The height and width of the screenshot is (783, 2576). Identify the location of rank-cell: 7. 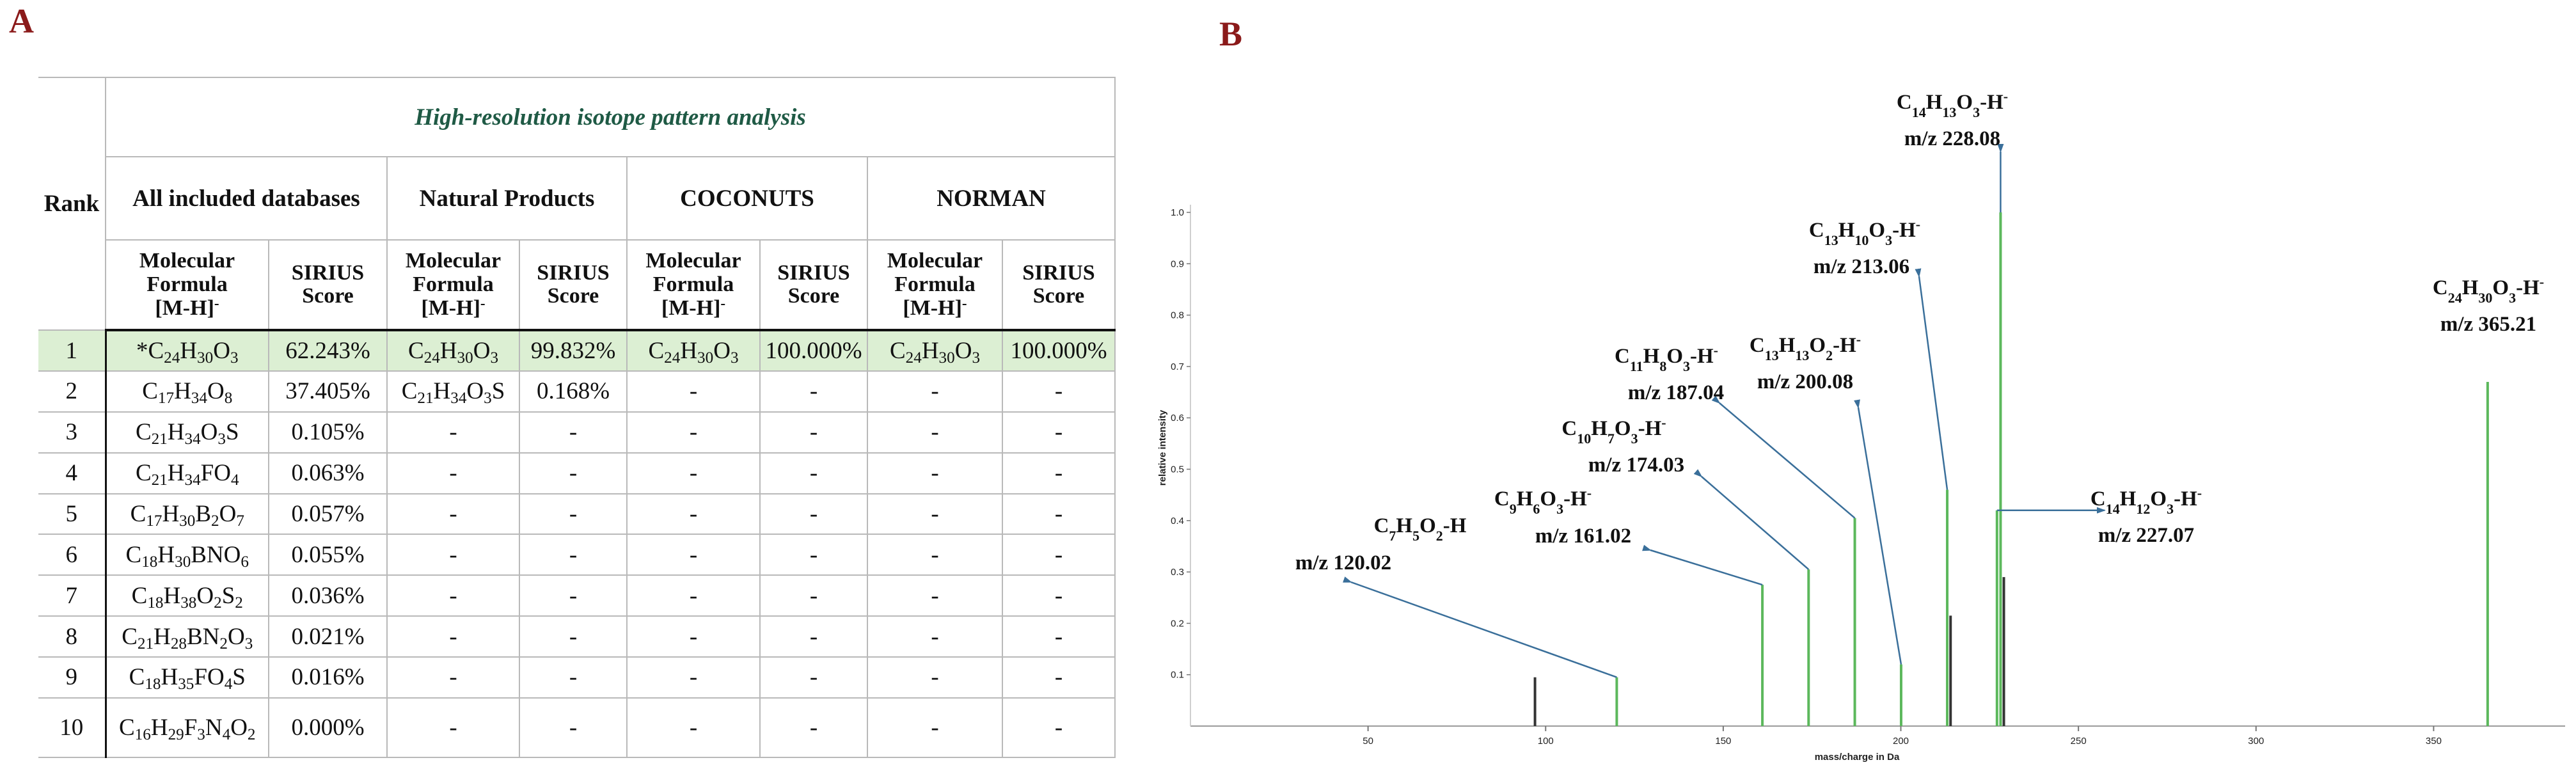
(72, 595).